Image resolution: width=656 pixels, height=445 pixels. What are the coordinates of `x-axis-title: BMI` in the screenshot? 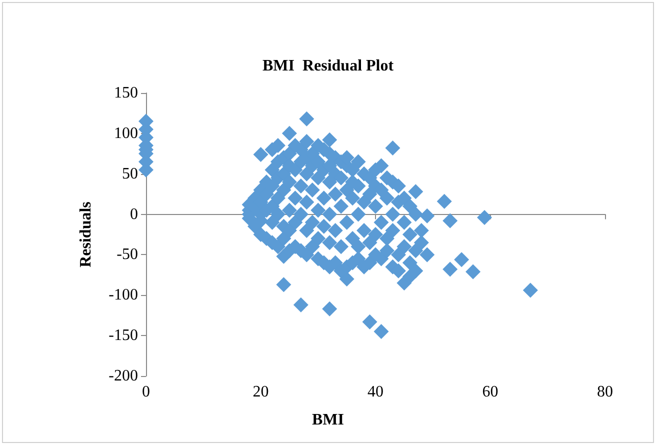 It's located at (328, 420).